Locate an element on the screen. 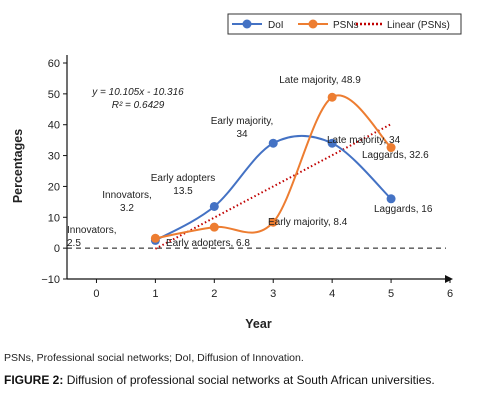 Image resolution: width=478 pixels, height=405 pixels. equation-annotation: y = 10.105x - 10.316 R² = 0.6429 is located at coordinates (137, 99).